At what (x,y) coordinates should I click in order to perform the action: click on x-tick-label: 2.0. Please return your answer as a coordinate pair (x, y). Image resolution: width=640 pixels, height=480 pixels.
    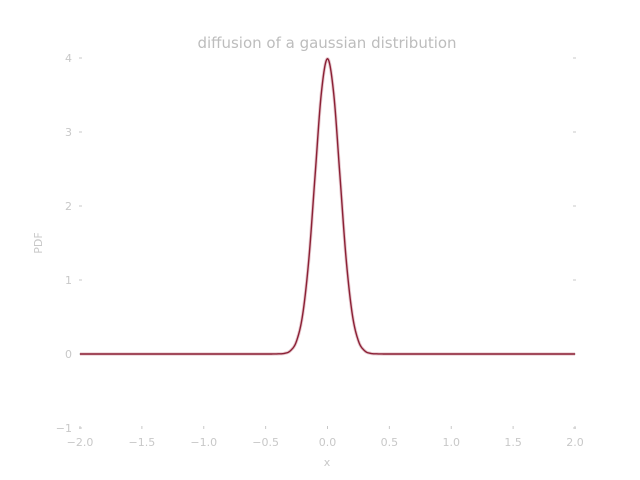
    Looking at the image, I should click on (575, 442).